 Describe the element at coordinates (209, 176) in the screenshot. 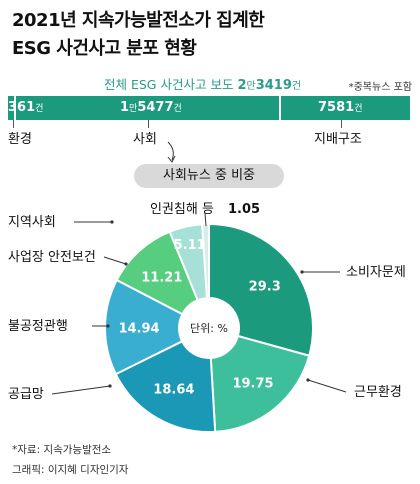

I see `section-label: 사회뉴스 중 비중` at that location.